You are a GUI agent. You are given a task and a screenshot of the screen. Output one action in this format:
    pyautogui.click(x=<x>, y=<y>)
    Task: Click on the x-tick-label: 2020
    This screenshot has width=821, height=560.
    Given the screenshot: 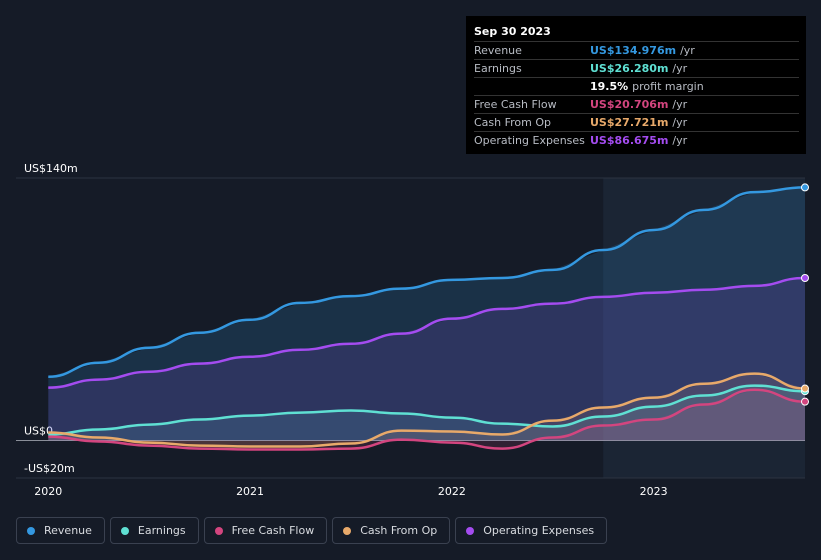 What is the action you would take?
    pyautogui.click(x=48, y=491)
    